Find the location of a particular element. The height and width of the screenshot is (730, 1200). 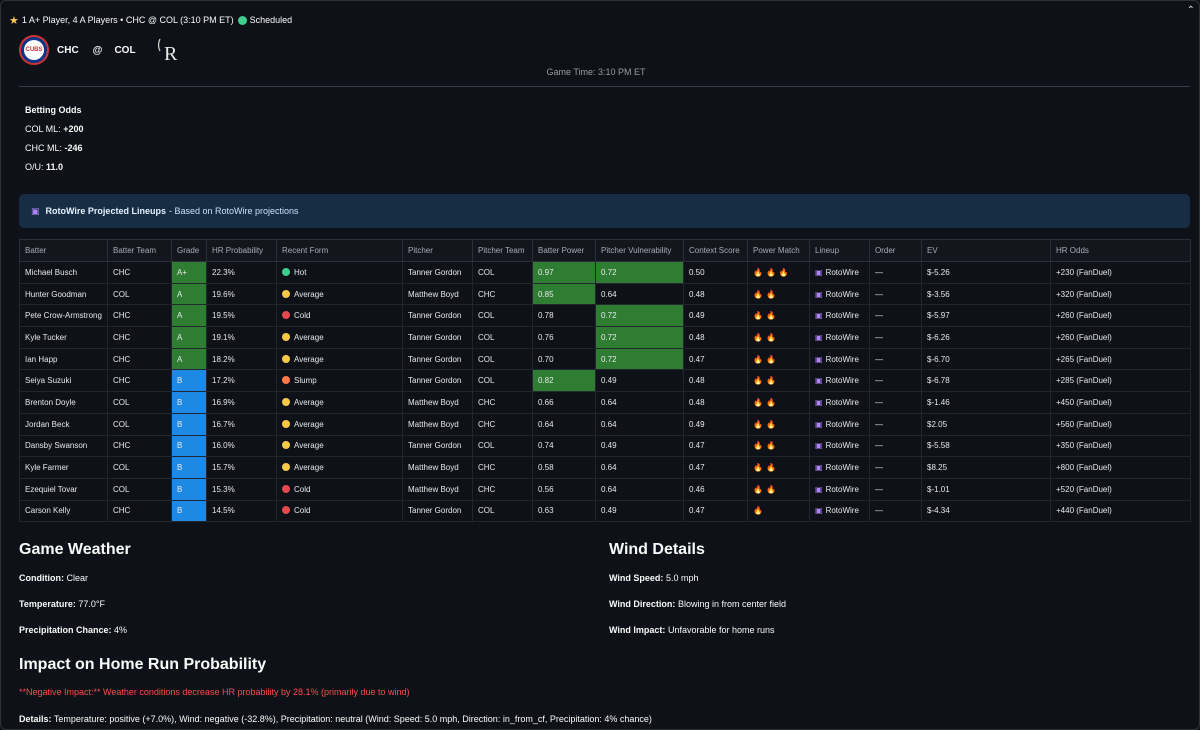

info-text: - Based on RotoWire projections is located at coordinates (234, 211).